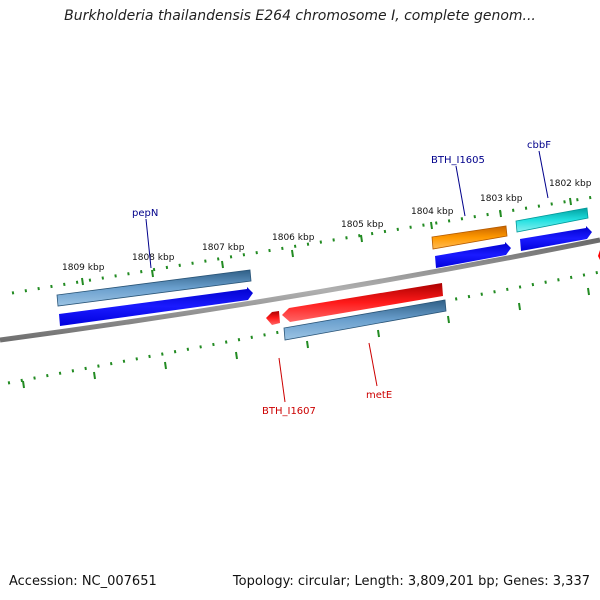 The width and height of the screenshot is (600, 600). I want to click on metE-leader, so click(373, 364).